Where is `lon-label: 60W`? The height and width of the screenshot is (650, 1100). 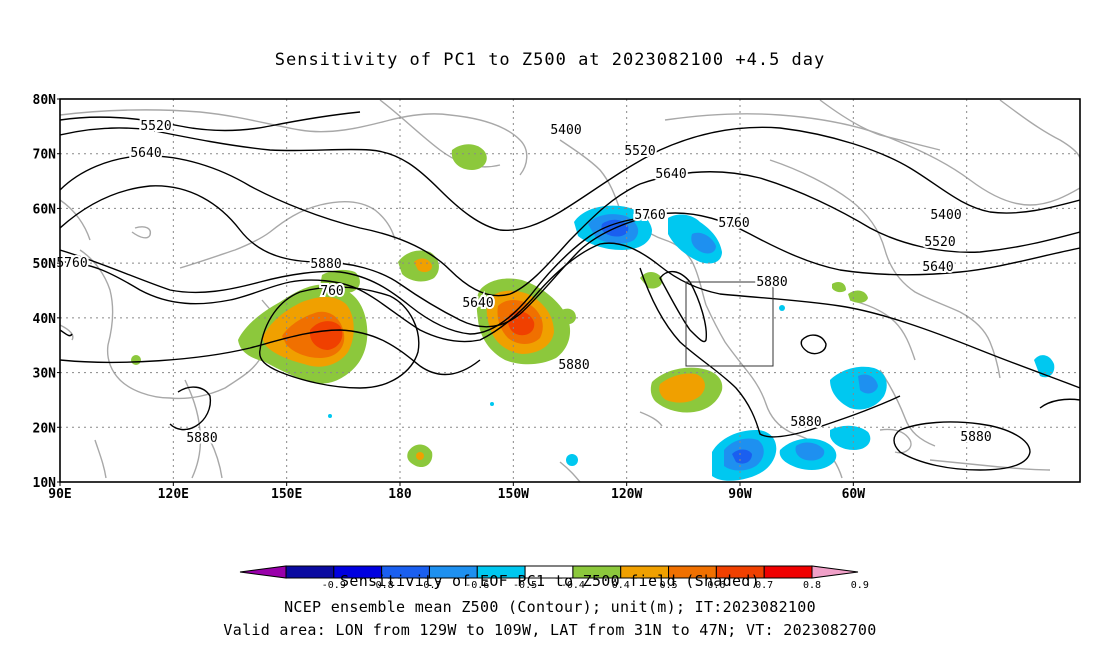
lon-label: 60W is located at coordinates (854, 494).